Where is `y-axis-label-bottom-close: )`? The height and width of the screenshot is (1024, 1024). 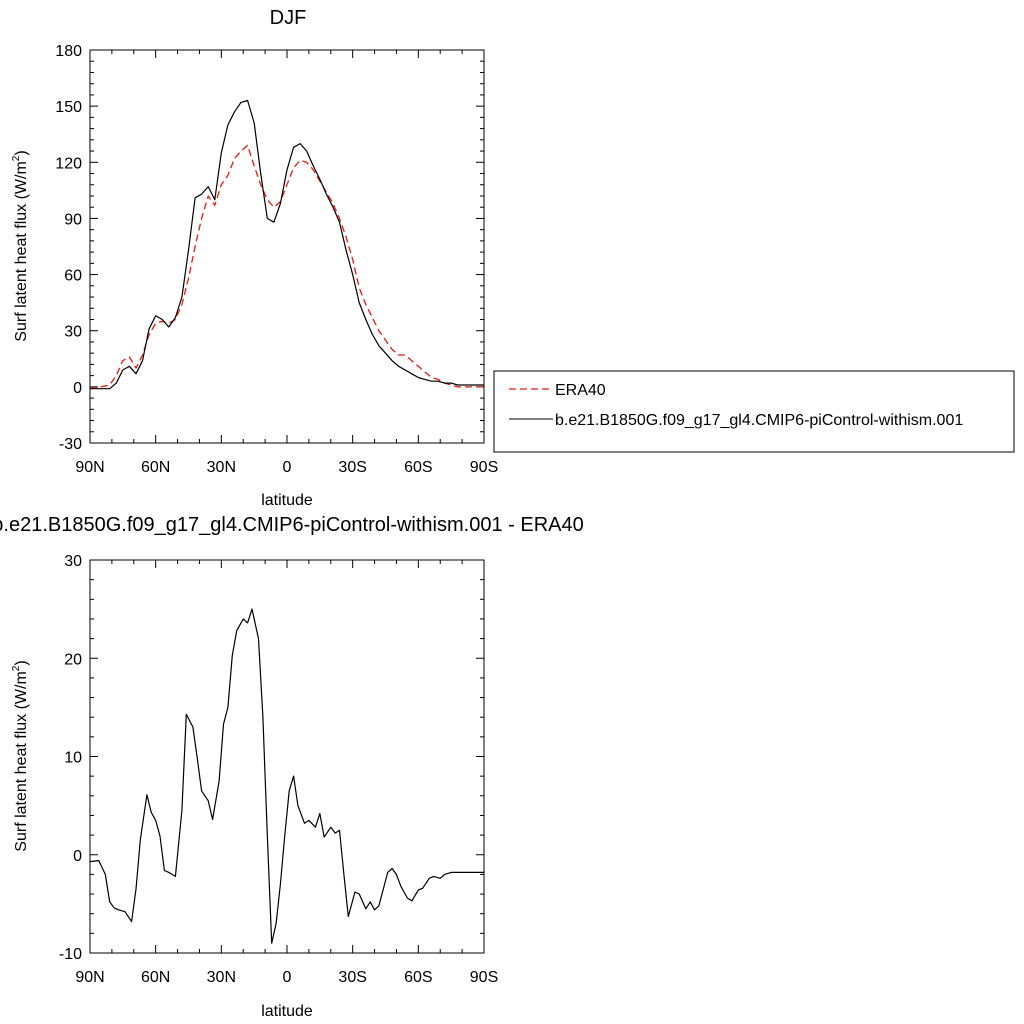 y-axis-label-bottom-close: ) is located at coordinates (21, 662).